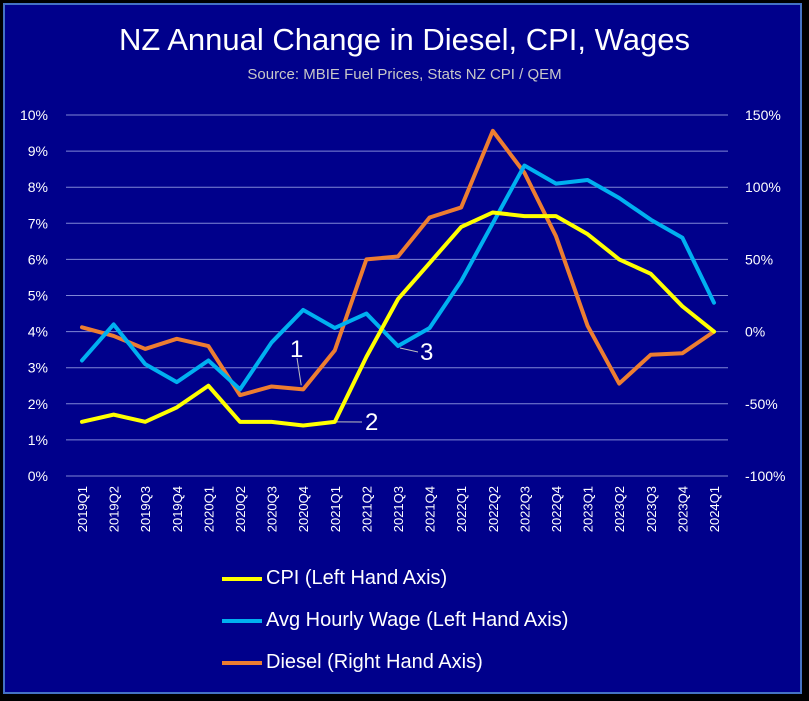 The height and width of the screenshot is (701, 809). What do you see at coordinates (34, 115) in the screenshot?
I see `left-axis-tick-label: 10%` at bounding box center [34, 115].